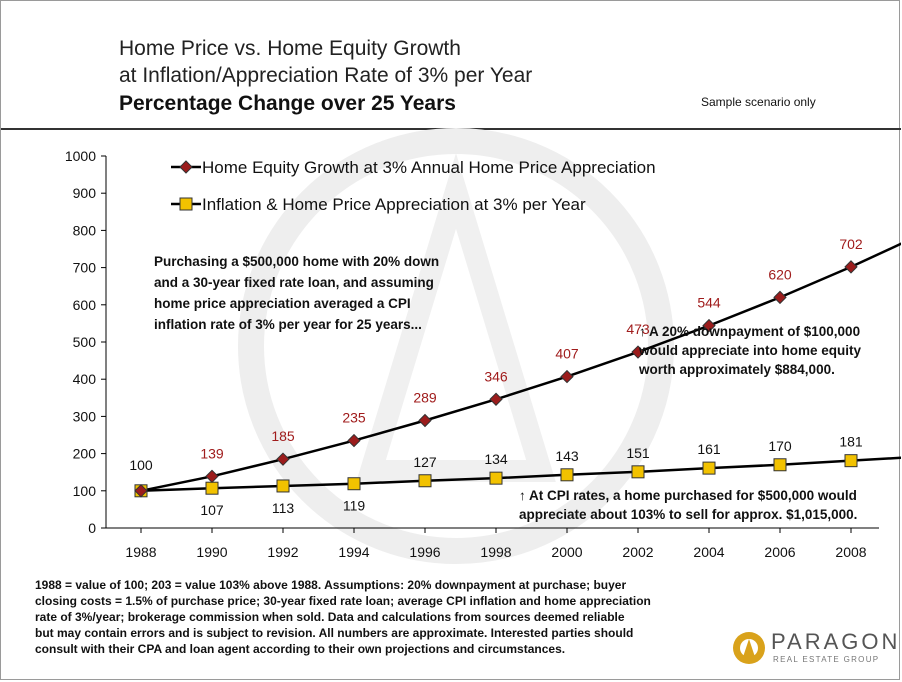  Describe the element at coordinates (354, 418) in the screenshot. I see `equity-data-label: 235` at that location.